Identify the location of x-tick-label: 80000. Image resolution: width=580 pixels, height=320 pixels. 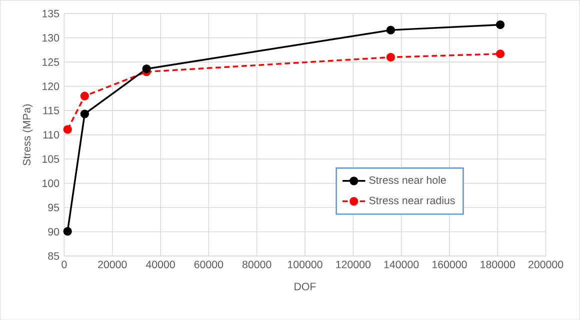
(257, 264).